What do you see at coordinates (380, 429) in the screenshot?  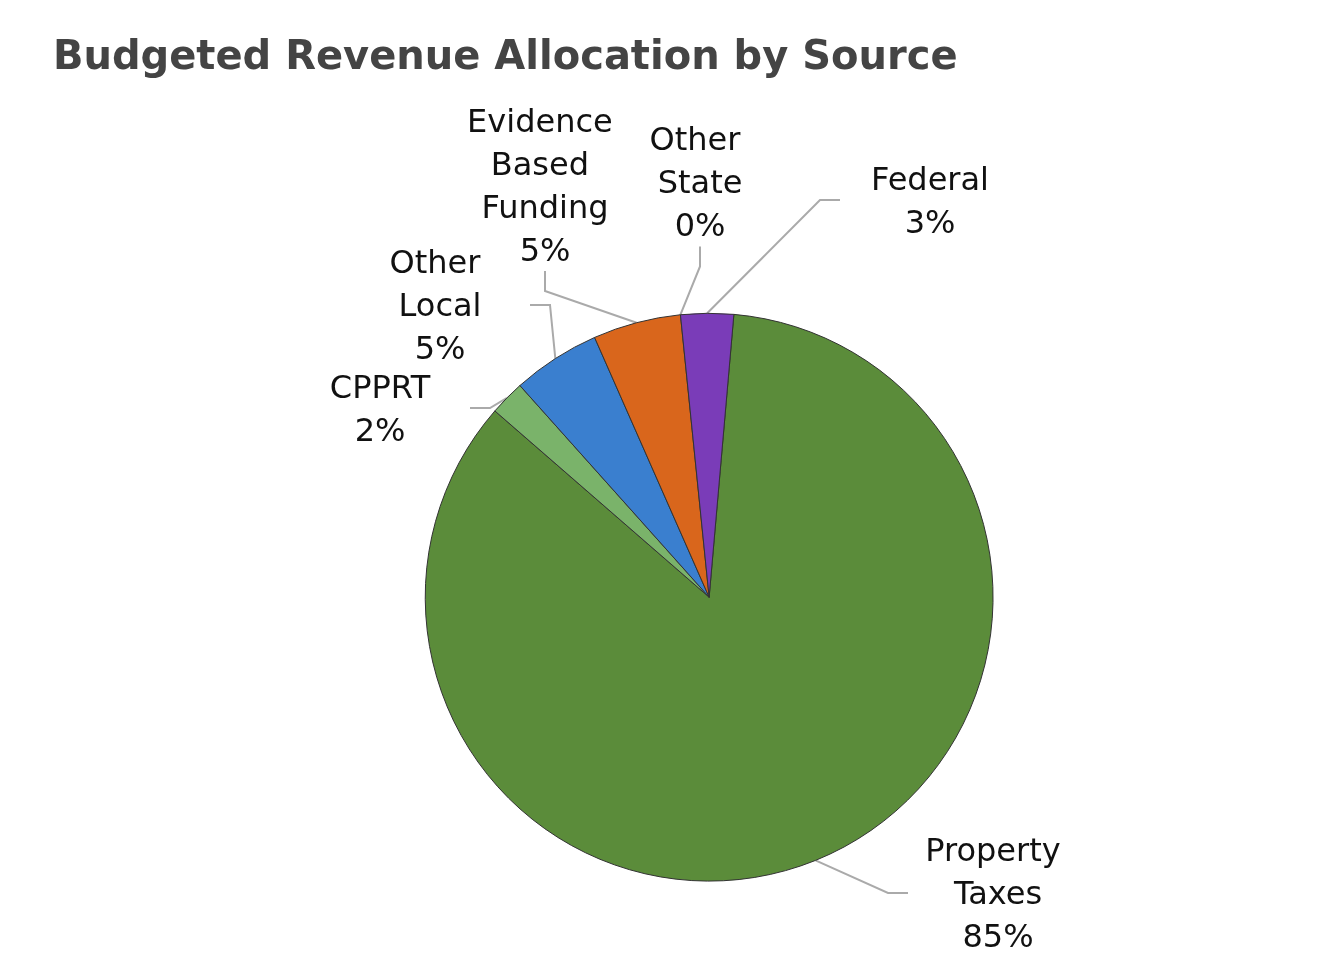 I see `data-label: 2%` at bounding box center [380, 429].